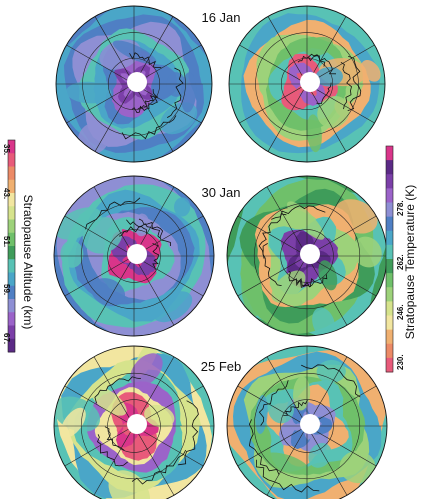 The width and height of the screenshot is (423, 499). Describe the element at coordinates (400, 208) in the screenshot. I see `temperature-tick-3: 278.` at that location.